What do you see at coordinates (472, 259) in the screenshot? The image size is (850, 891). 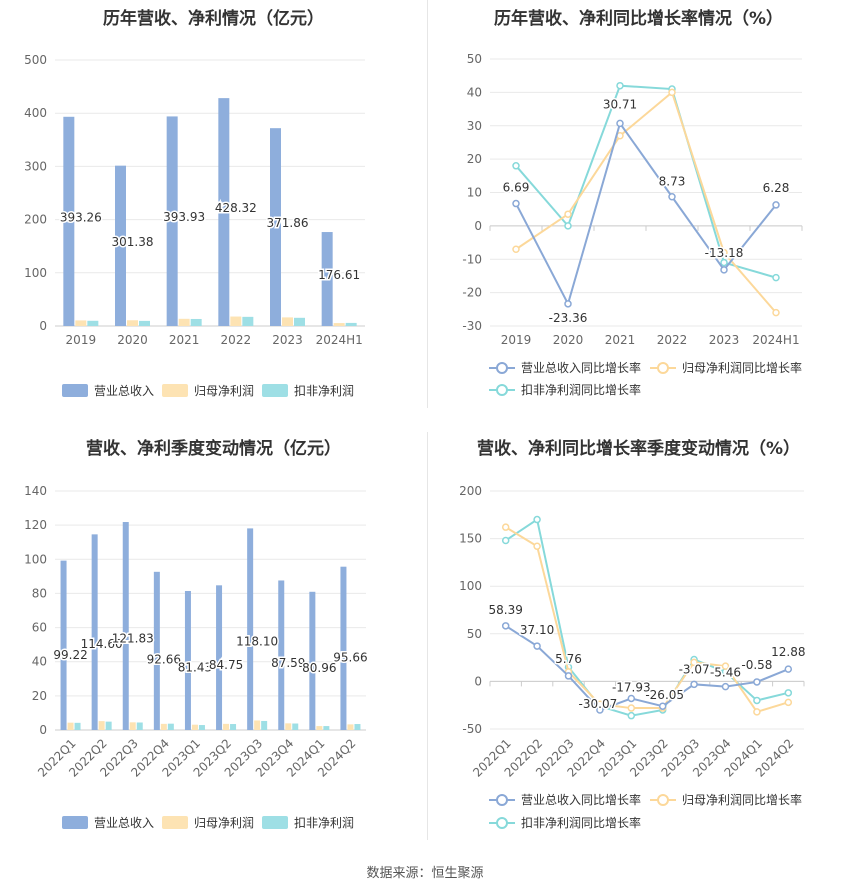 I see `y-tick-label: -10` at bounding box center [472, 259].